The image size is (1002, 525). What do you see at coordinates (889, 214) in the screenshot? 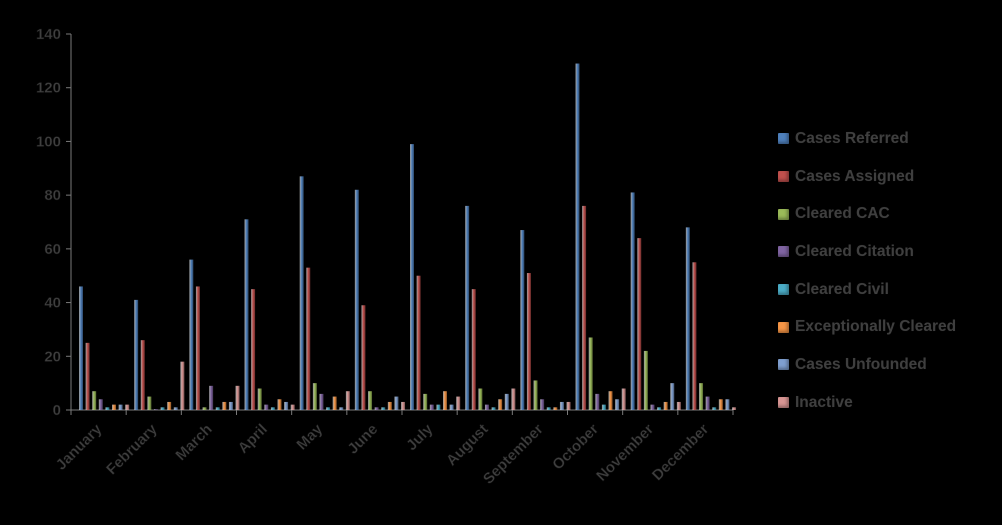
I see `legend-item: Cleared CAC` at bounding box center [889, 214].